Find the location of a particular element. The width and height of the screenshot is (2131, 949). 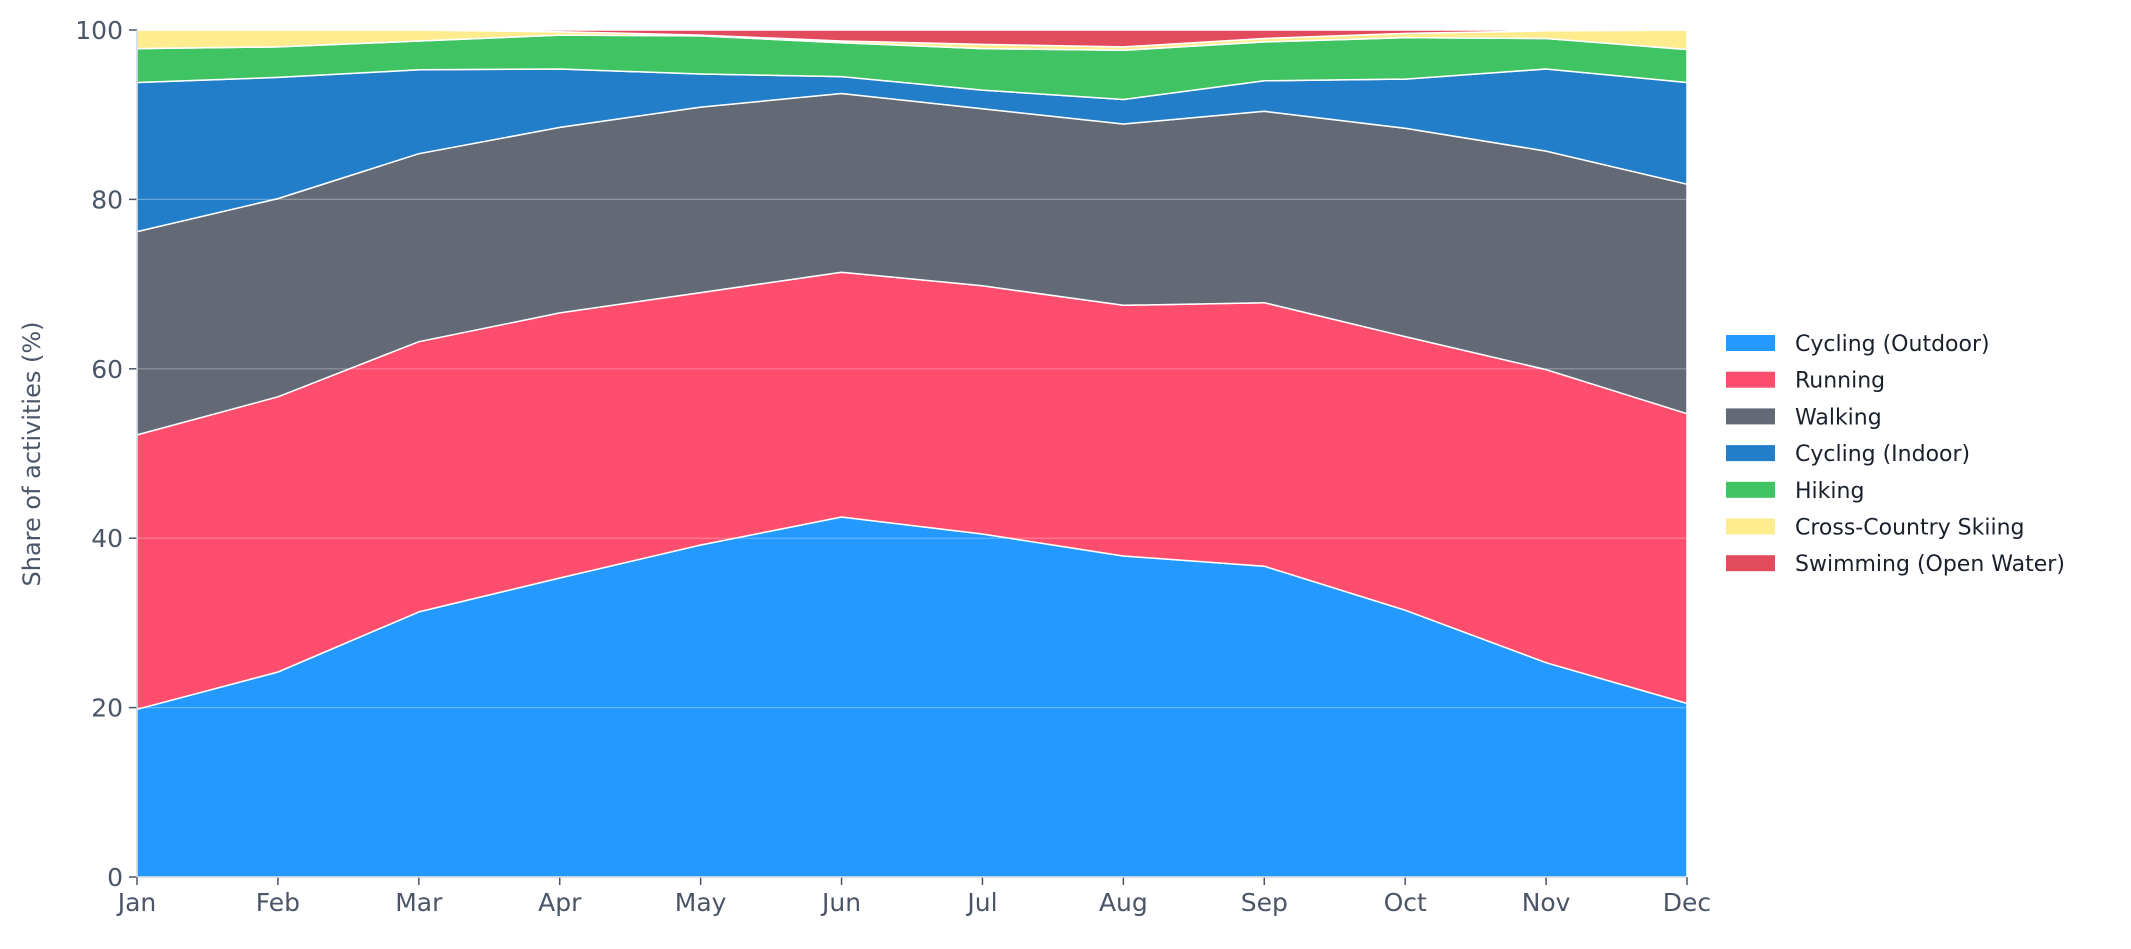

legend-label: Swimming (Open Water) is located at coordinates (1930, 564).